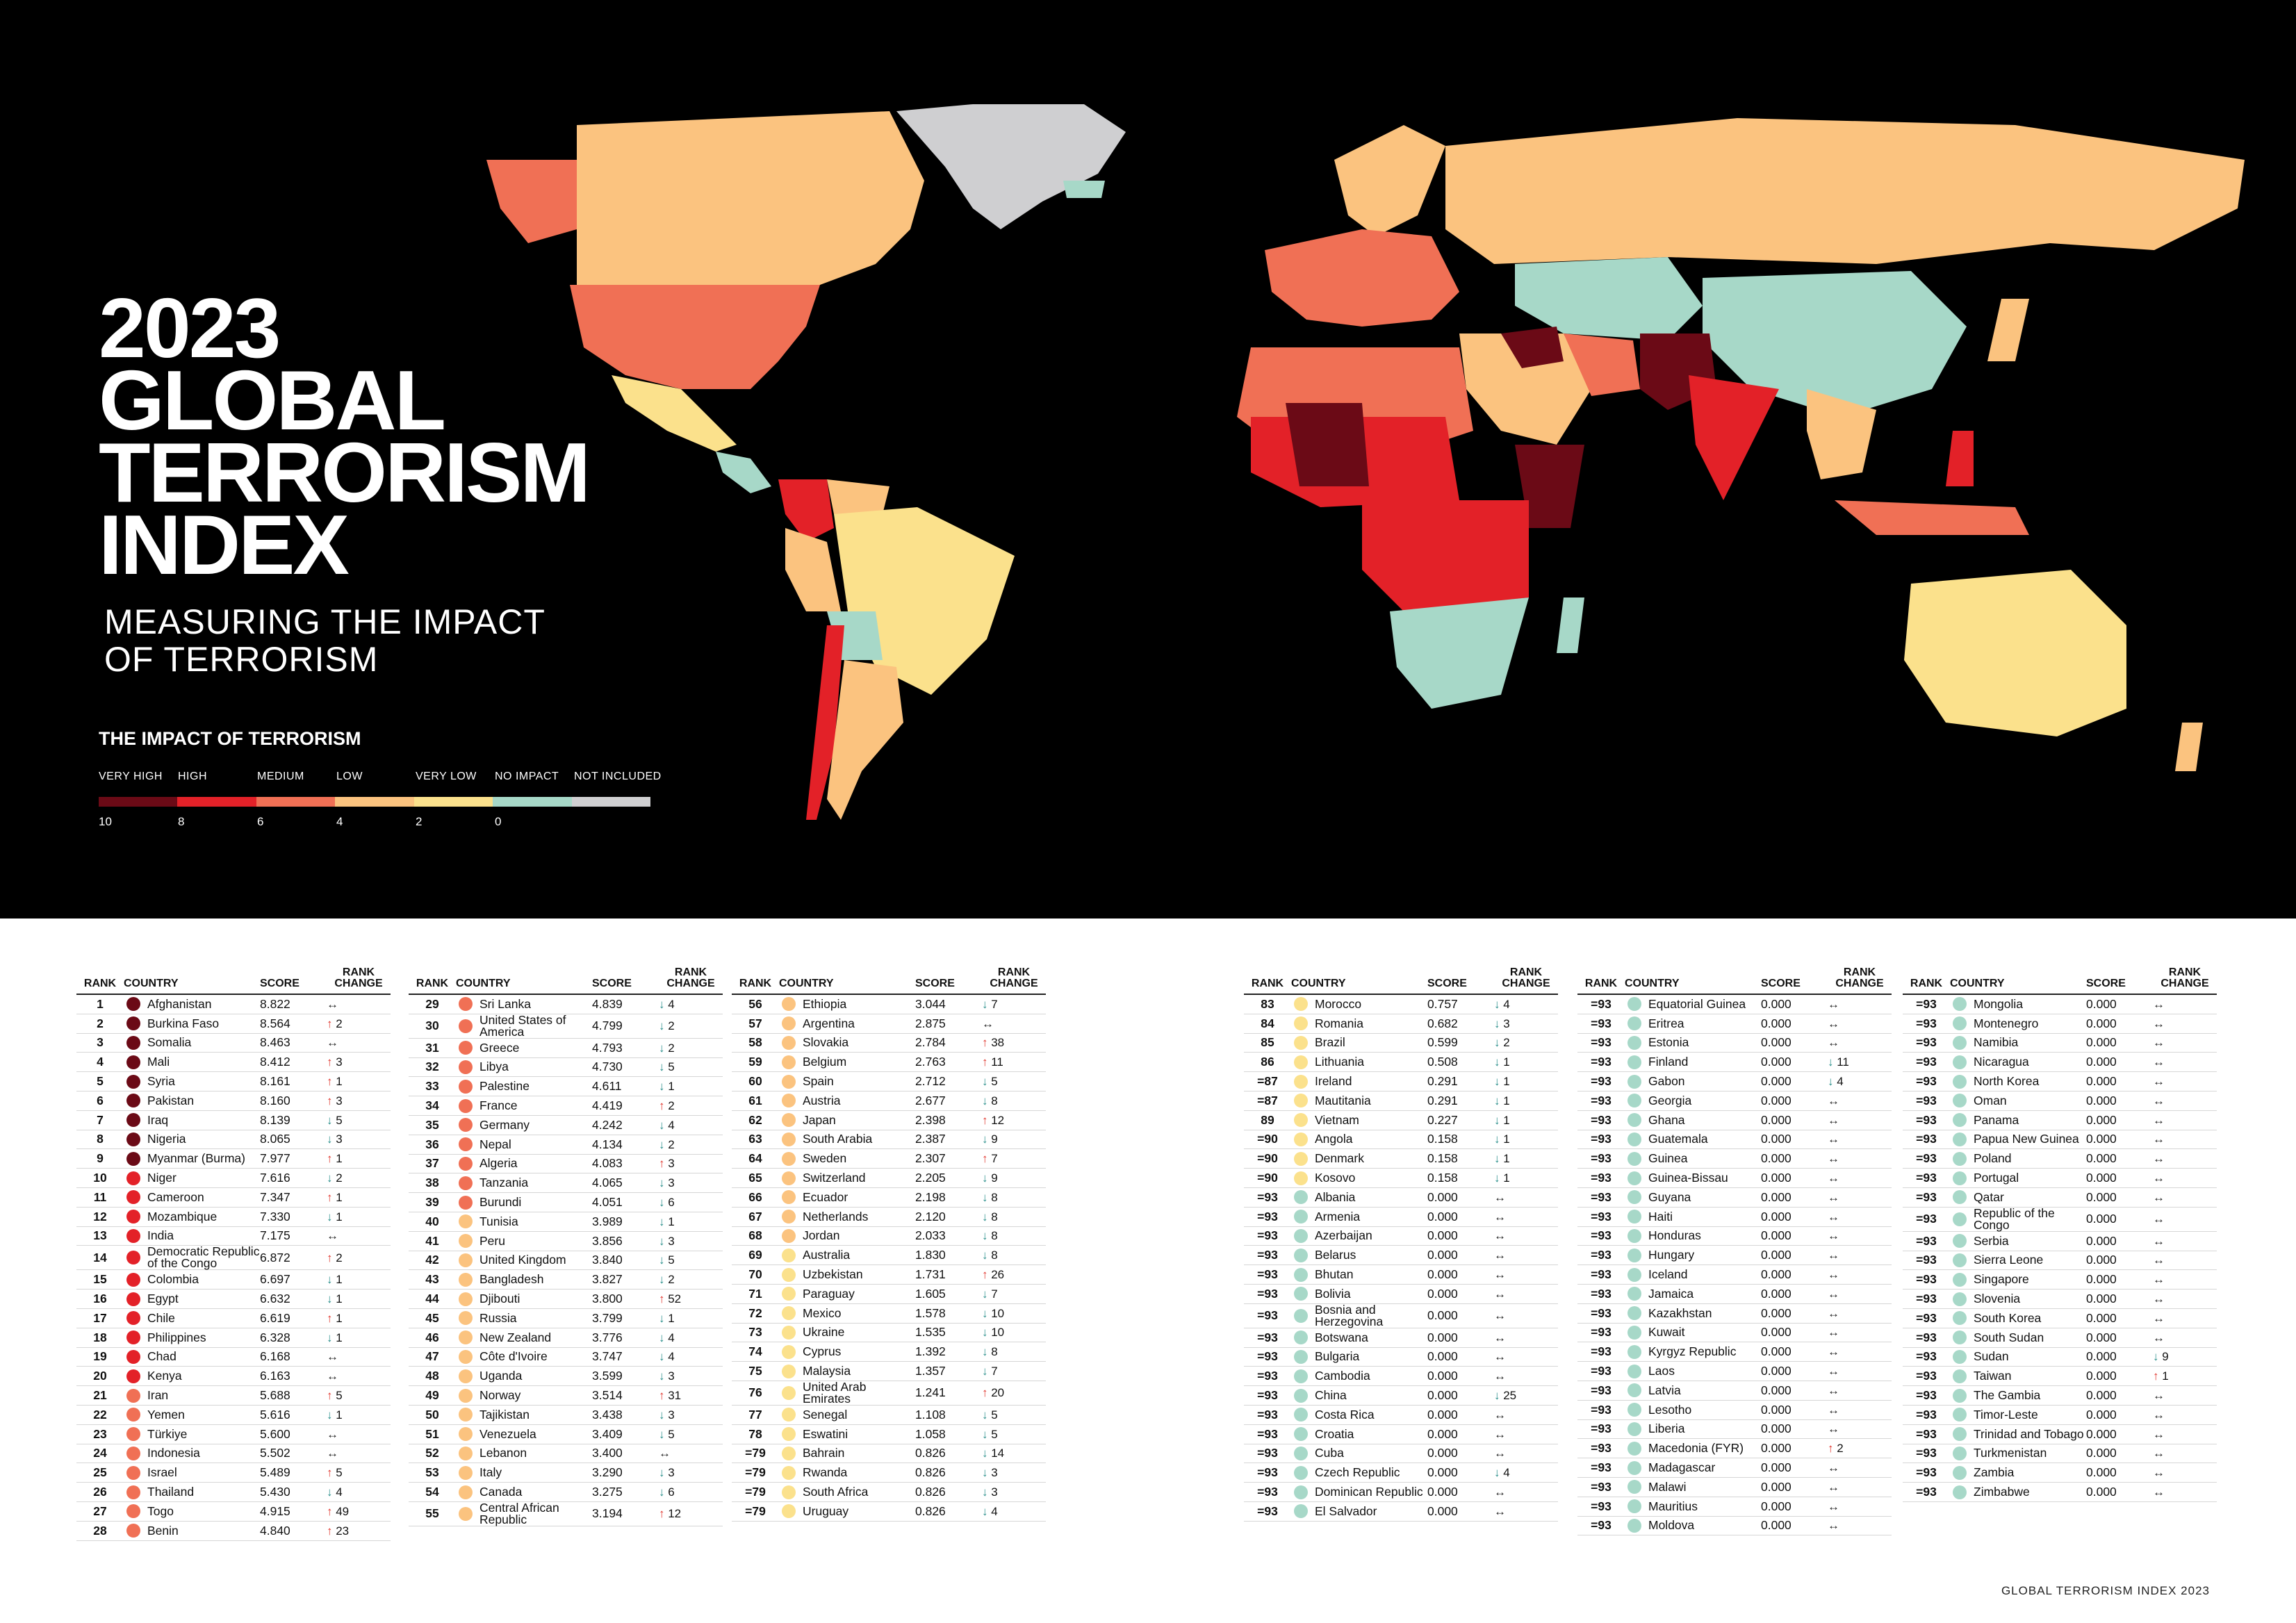 This screenshot has width=2296, height=1623. I want to click on rank-cell: 56, so click(756, 1004).